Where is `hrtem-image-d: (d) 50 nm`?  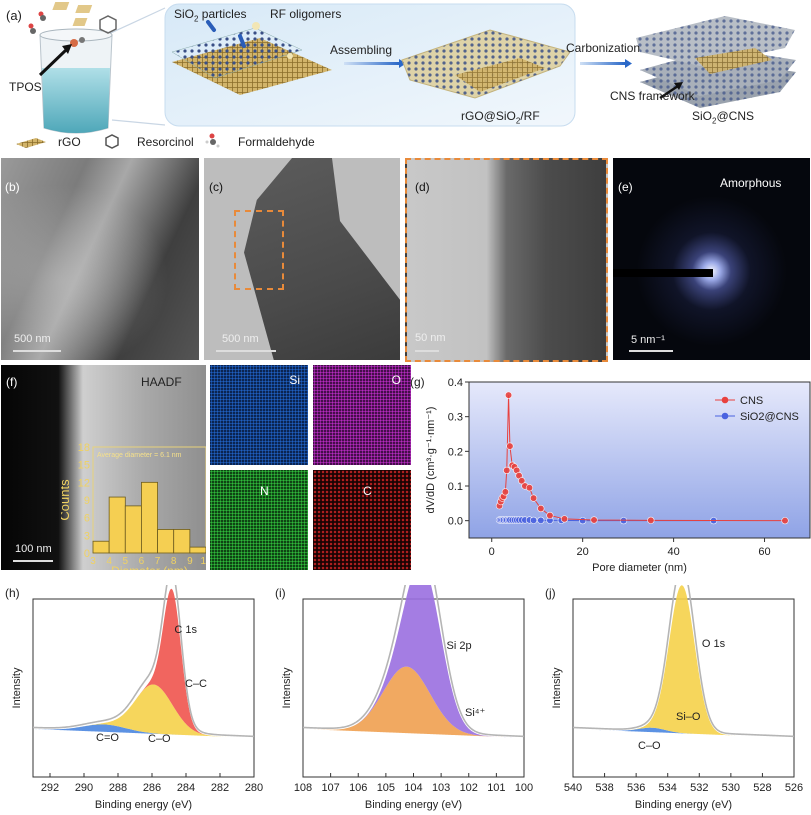 hrtem-image-d: (d) 50 nm is located at coordinates (506, 260).